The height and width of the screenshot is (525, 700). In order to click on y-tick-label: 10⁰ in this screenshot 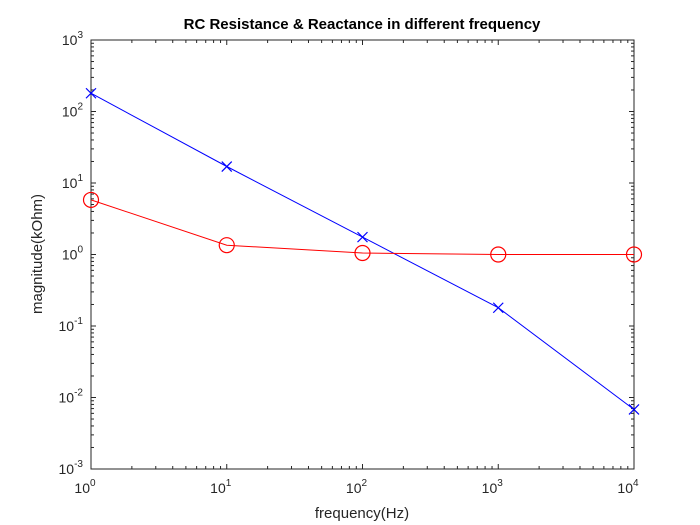, I will do `click(73, 254)`.